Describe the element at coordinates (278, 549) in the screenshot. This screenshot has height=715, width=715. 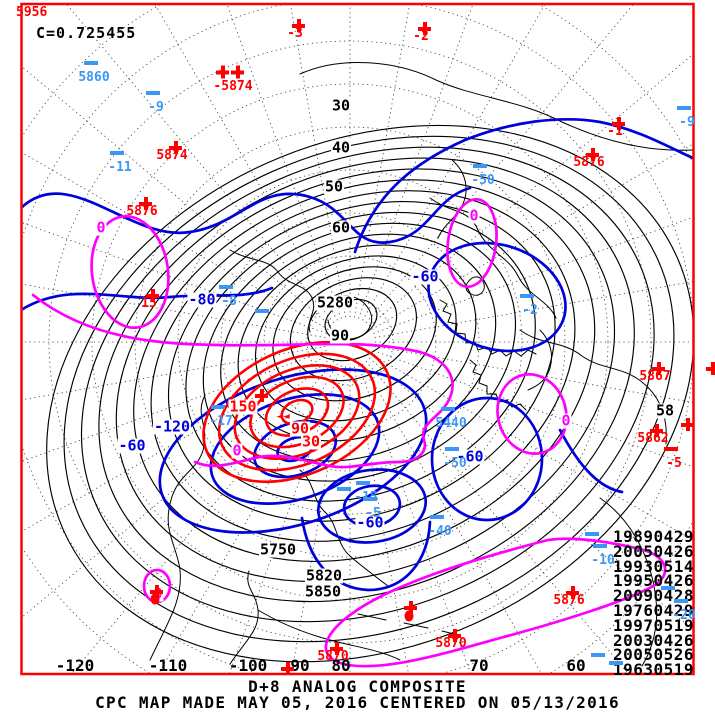
I see `contour-label: 5750` at that location.